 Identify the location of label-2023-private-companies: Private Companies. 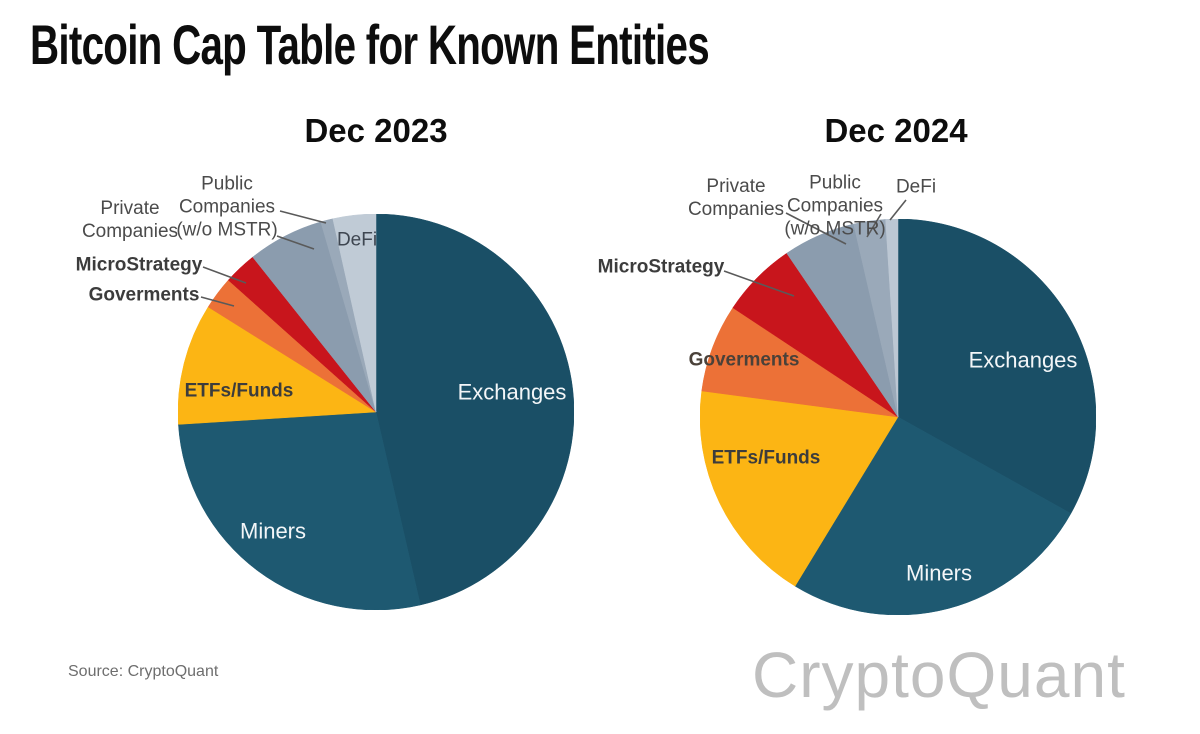
(130, 220).